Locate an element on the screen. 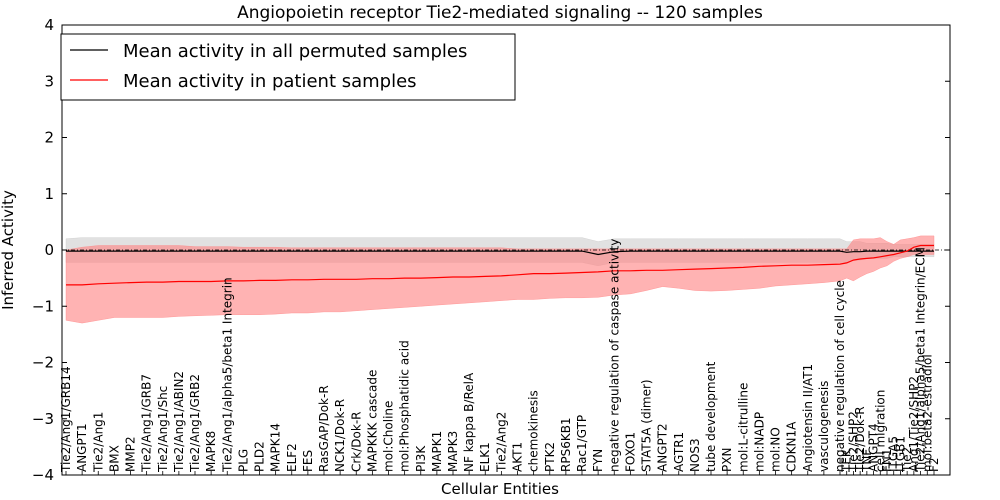  x-tick-label: Tie2 is located at coordinates (907, 460).